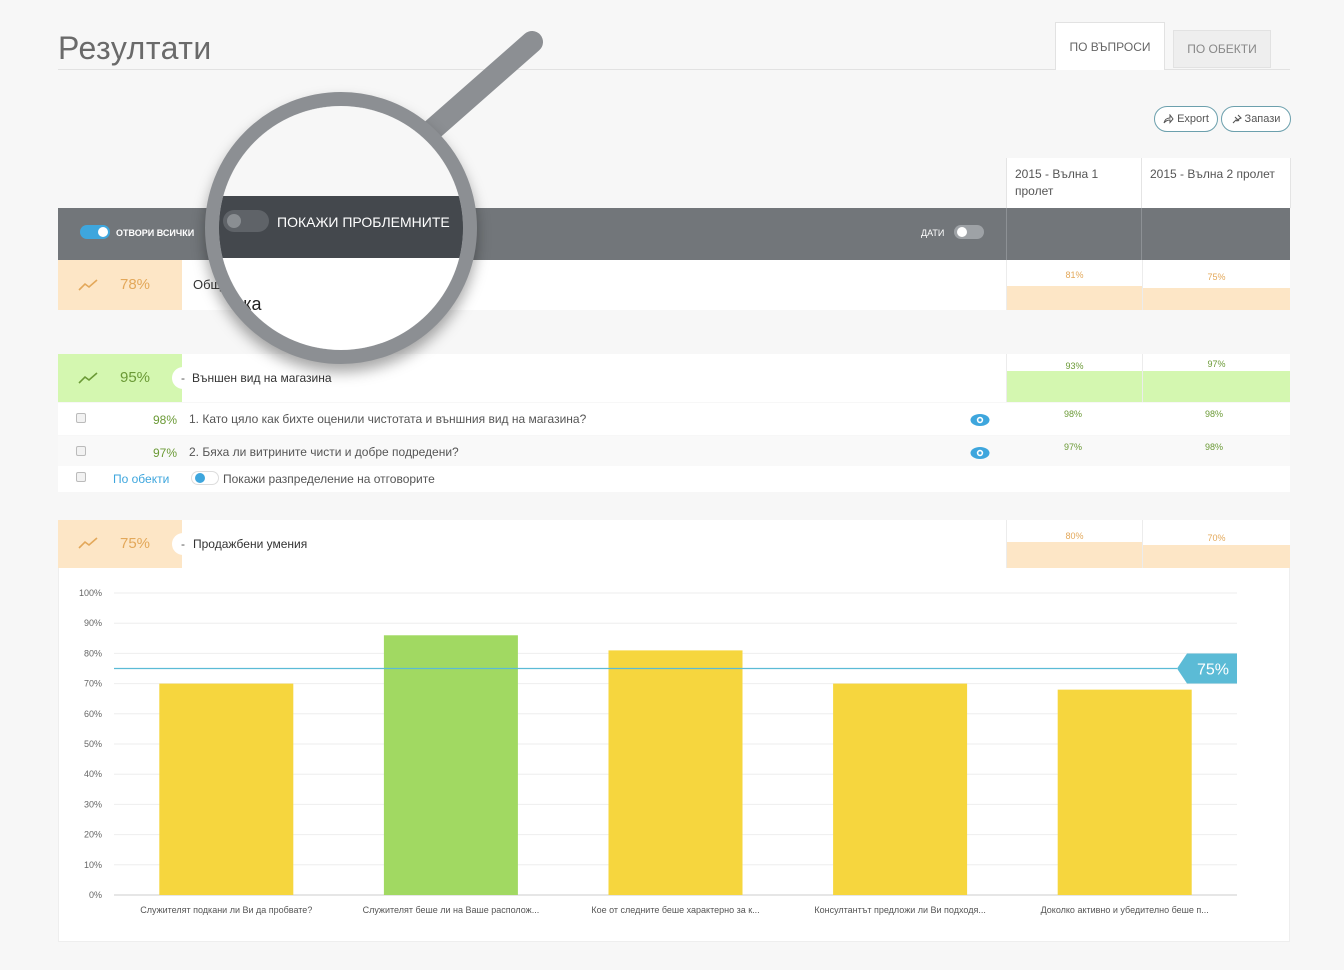 The image size is (1344, 970). What do you see at coordinates (165, 453) in the screenshot?
I see `question-score: 97%` at bounding box center [165, 453].